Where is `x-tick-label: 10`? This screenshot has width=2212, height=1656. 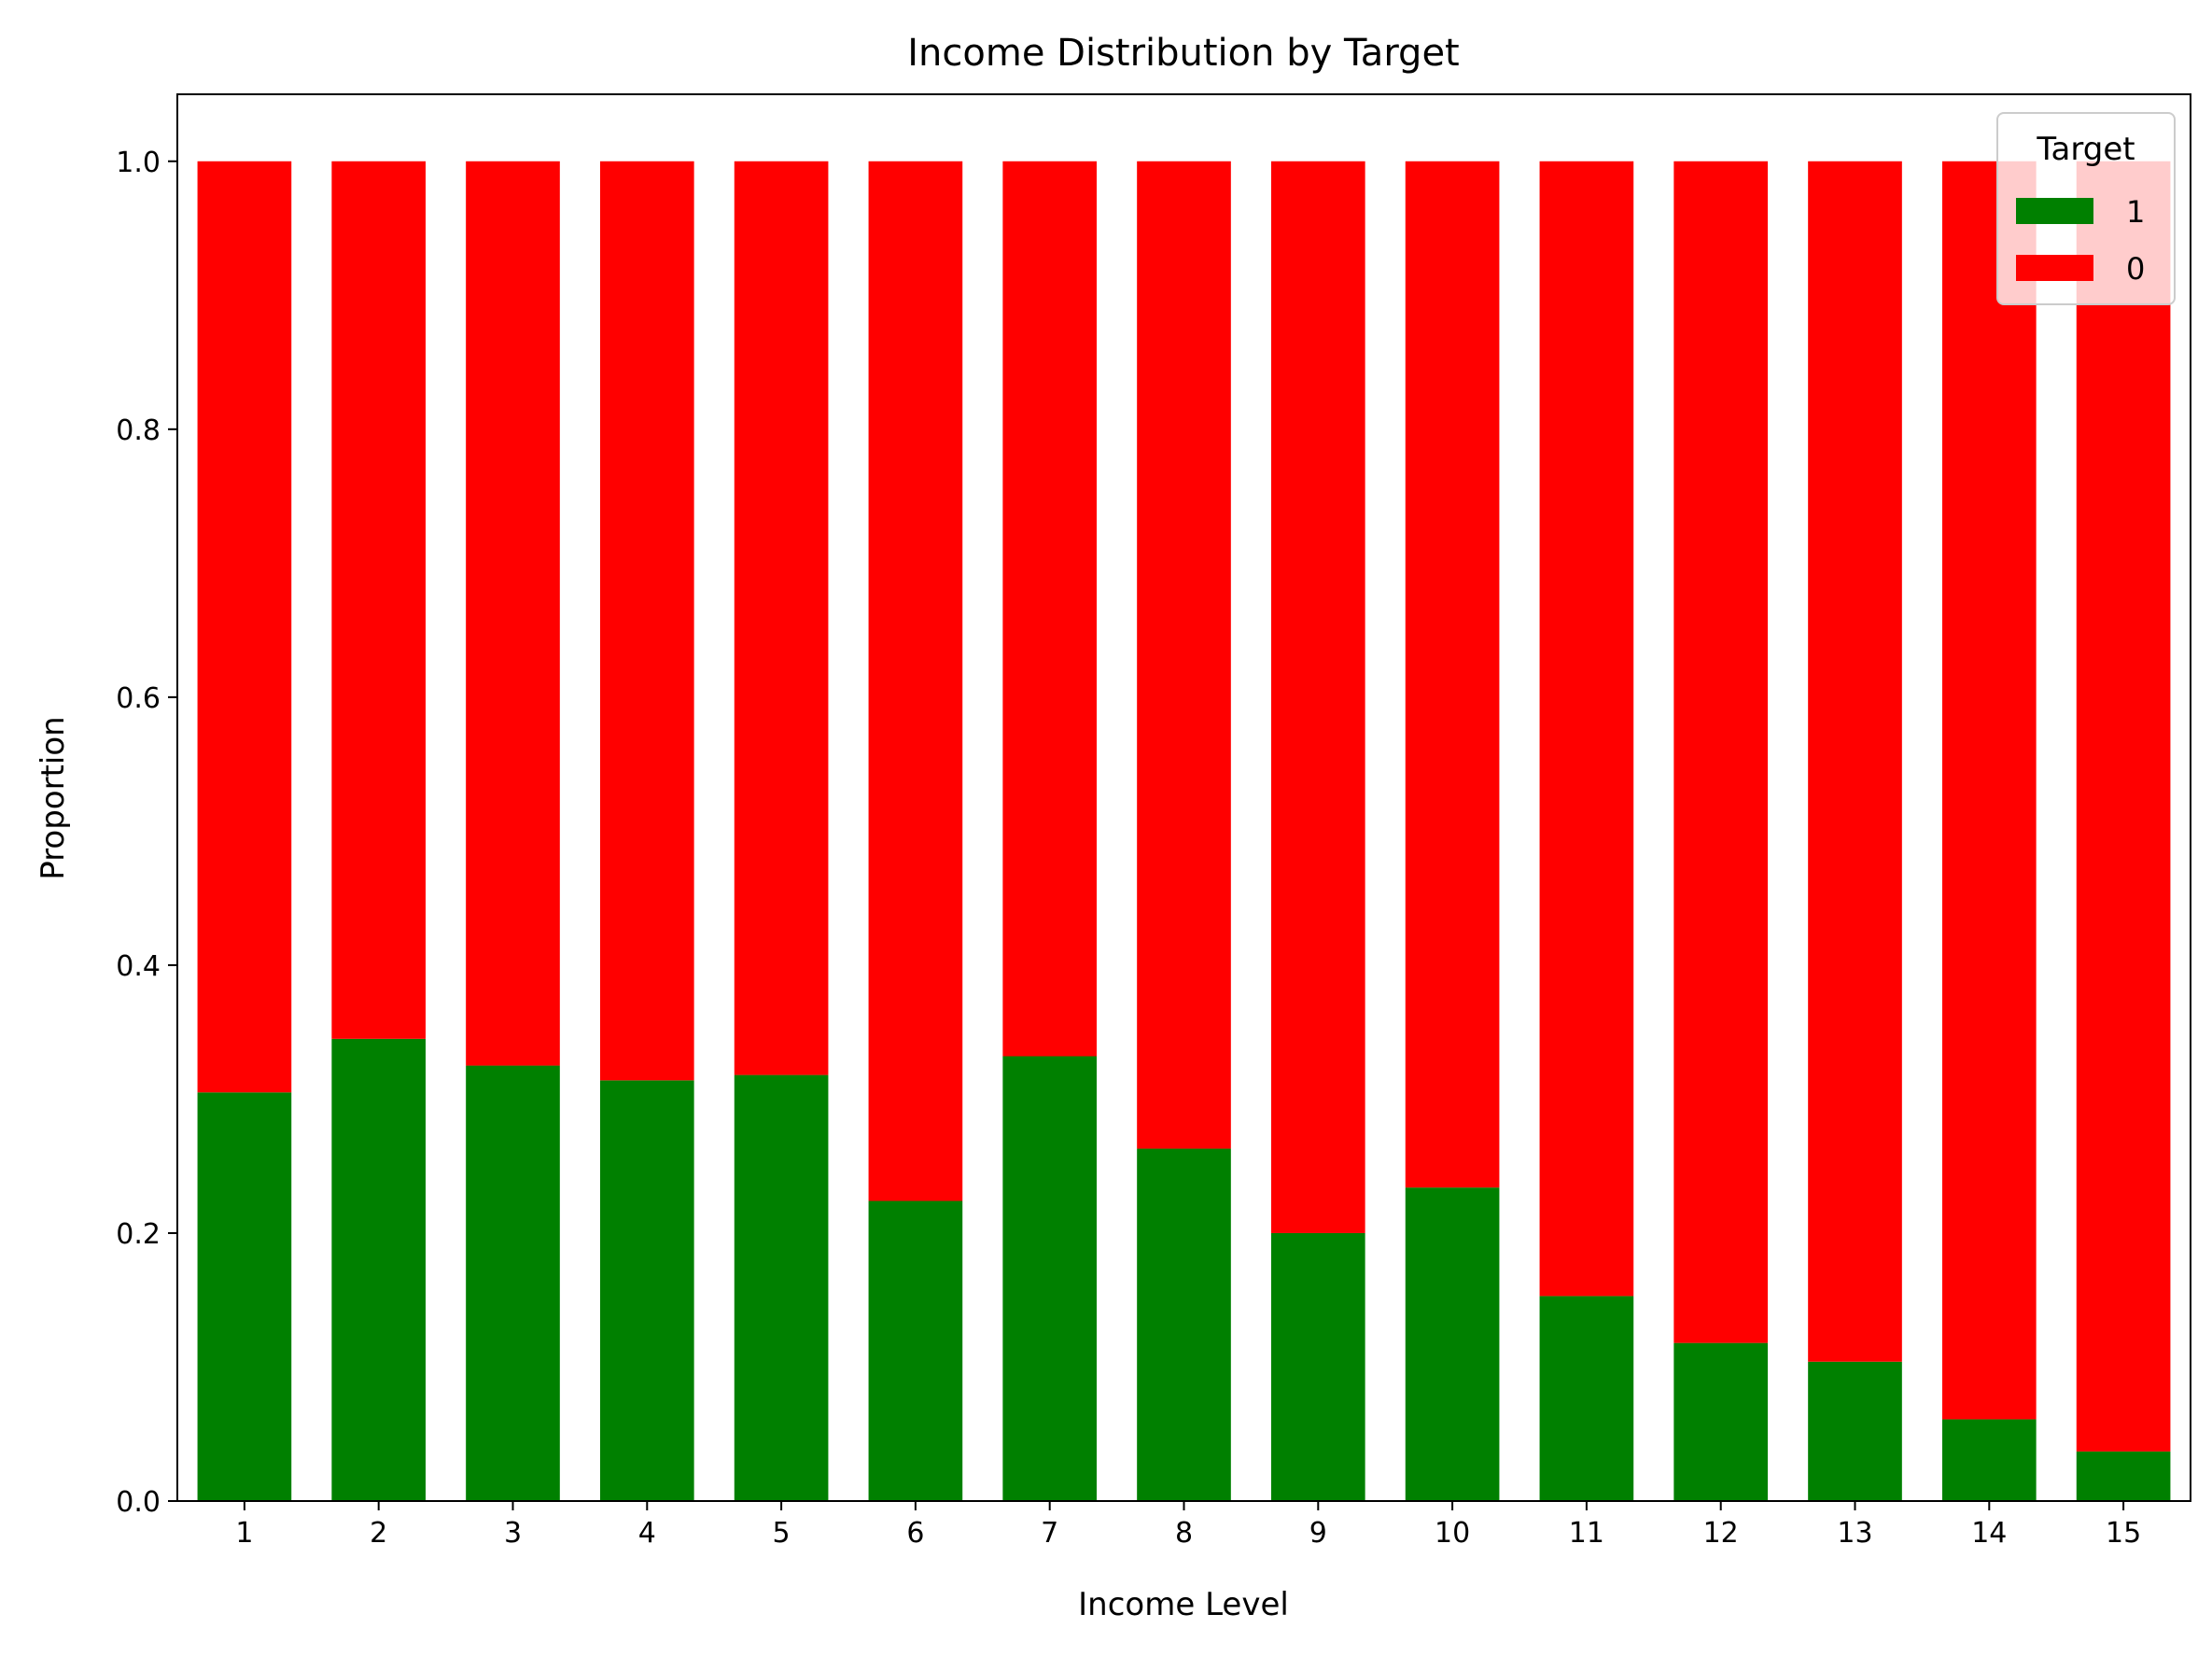 x-tick-label: 10 is located at coordinates (1452, 1534).